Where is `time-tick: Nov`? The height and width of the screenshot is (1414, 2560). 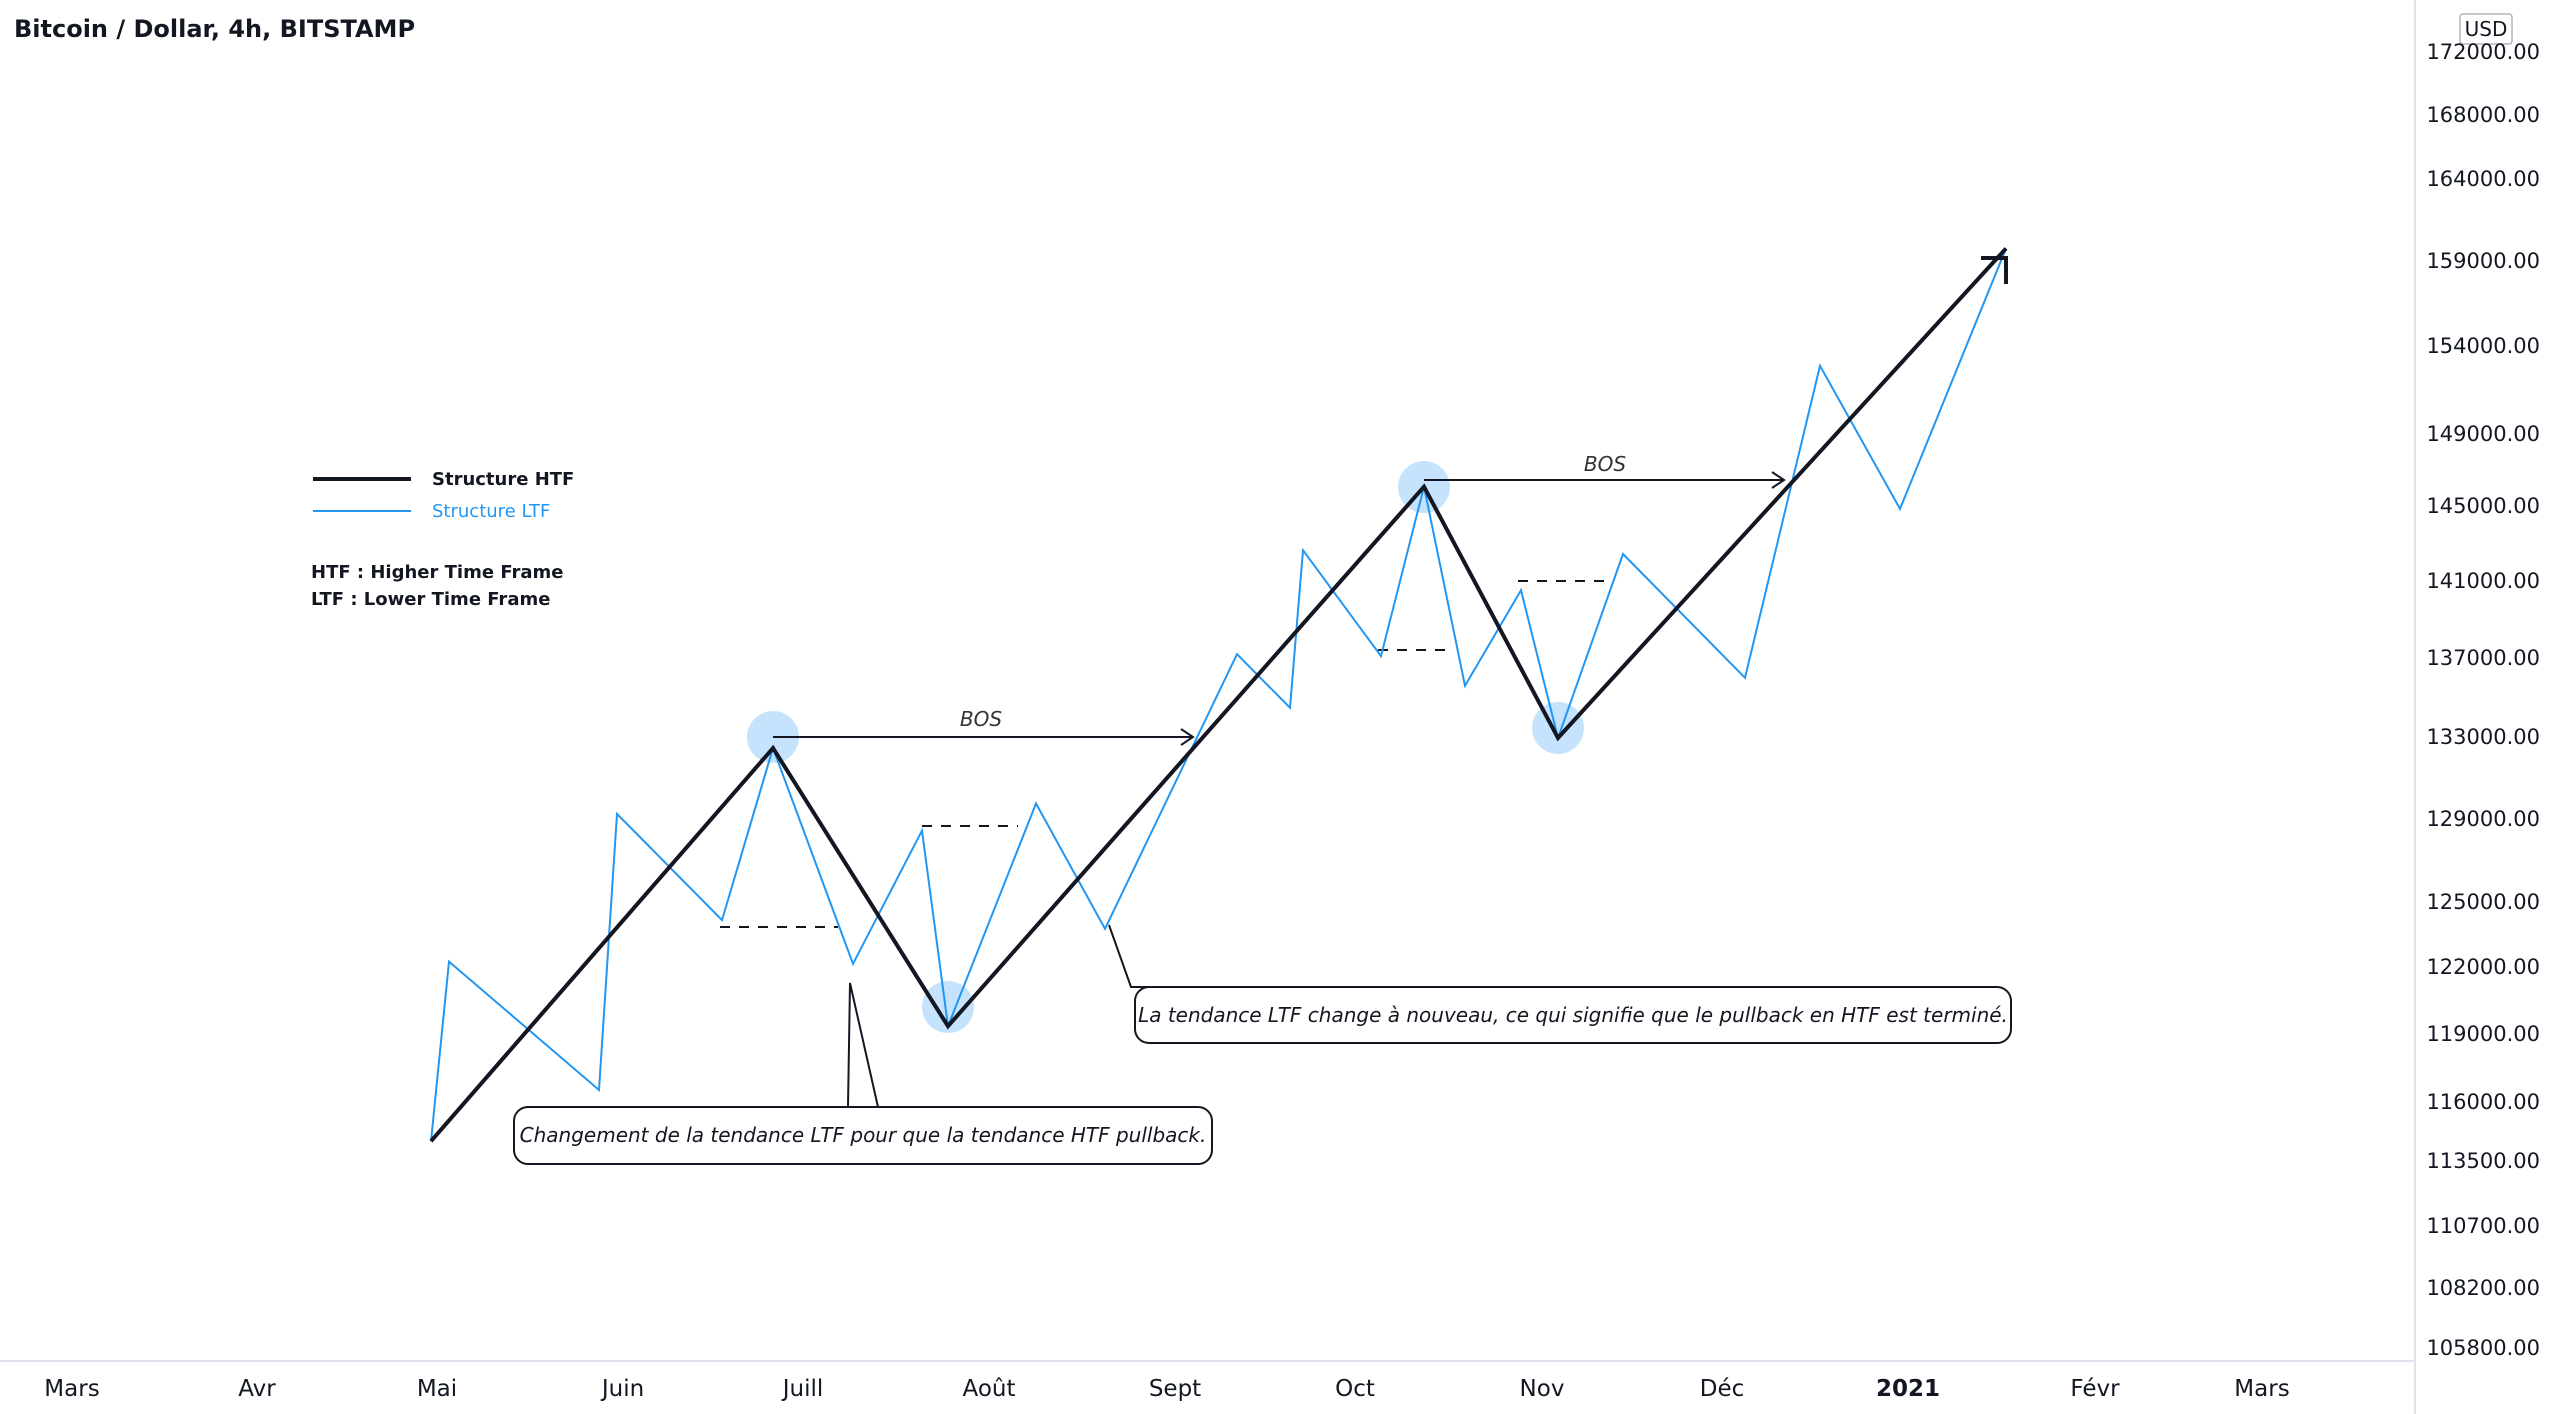 time-tick: Nov is located at coordinates (1542, 1389).